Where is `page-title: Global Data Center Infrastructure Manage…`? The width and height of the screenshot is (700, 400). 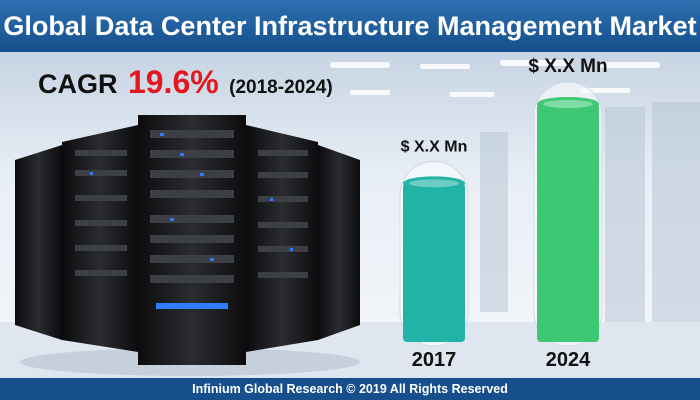
page-title: Global Data Center Infrastructure Manage… is located at coordinates (350, 25).